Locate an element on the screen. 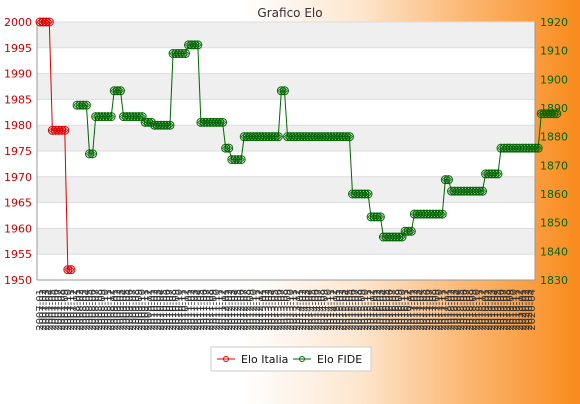 The height and width of the screenshot is (404, 580). x-tick-label: 2008-09 is located at coordinates (102, 310).